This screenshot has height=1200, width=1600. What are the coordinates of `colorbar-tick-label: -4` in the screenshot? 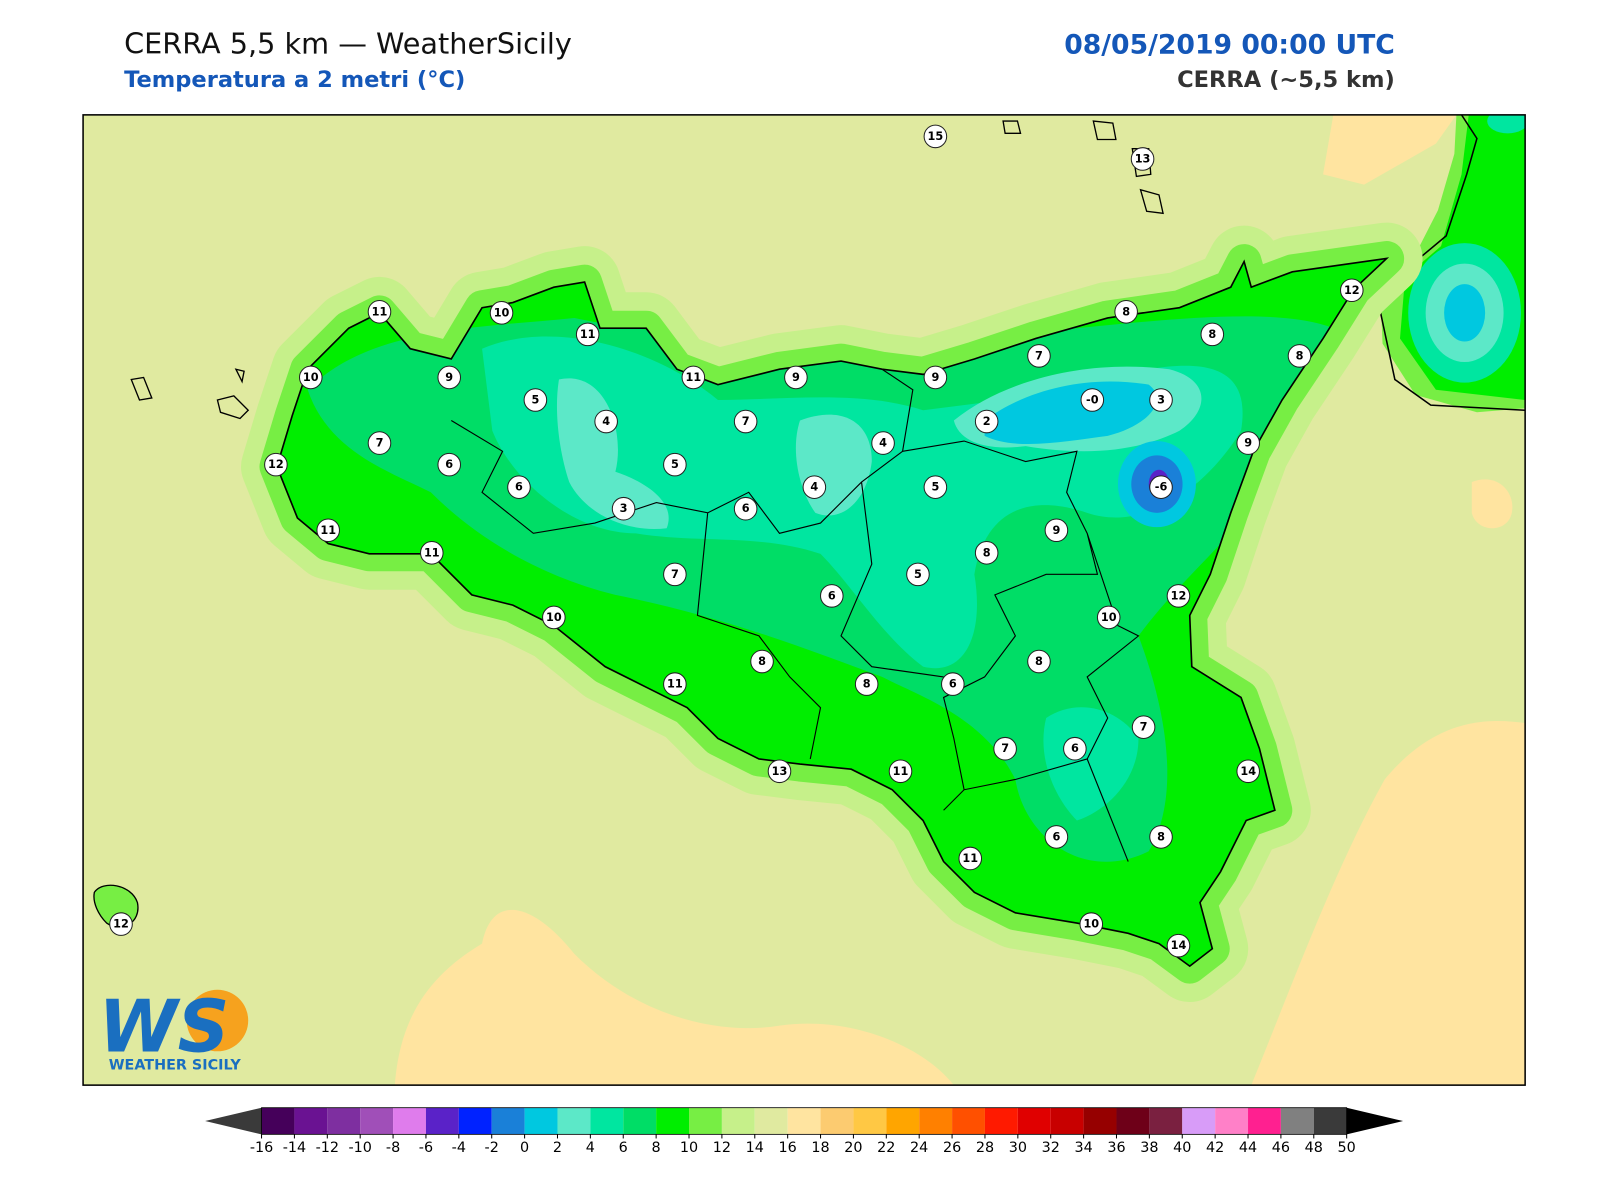 It's located at (459, 1148).